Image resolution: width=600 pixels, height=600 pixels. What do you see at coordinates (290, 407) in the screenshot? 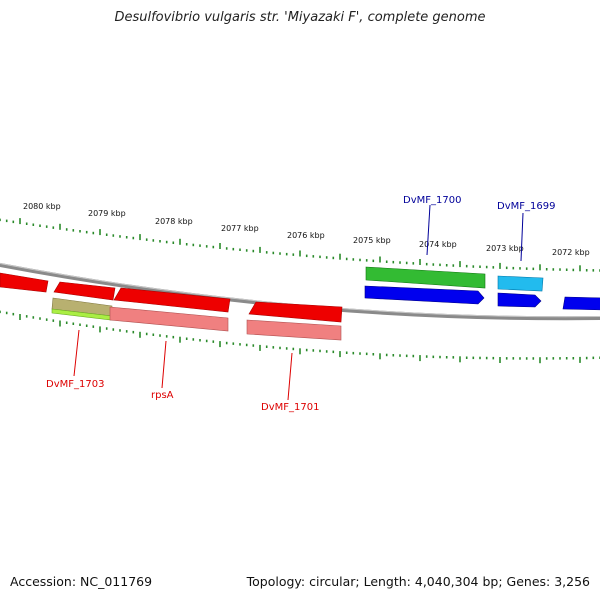
I see `label-dvmf-1701: DvMF_1701` at bounding box center [290, 407].